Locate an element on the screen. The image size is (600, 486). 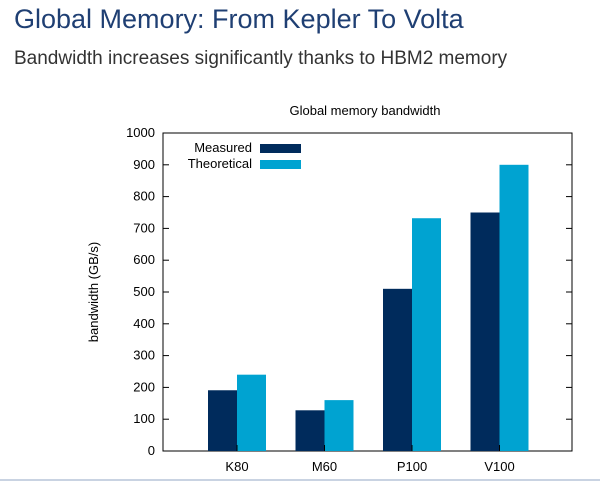
y-tick-label: 700 is located at coordinates (144, 227).